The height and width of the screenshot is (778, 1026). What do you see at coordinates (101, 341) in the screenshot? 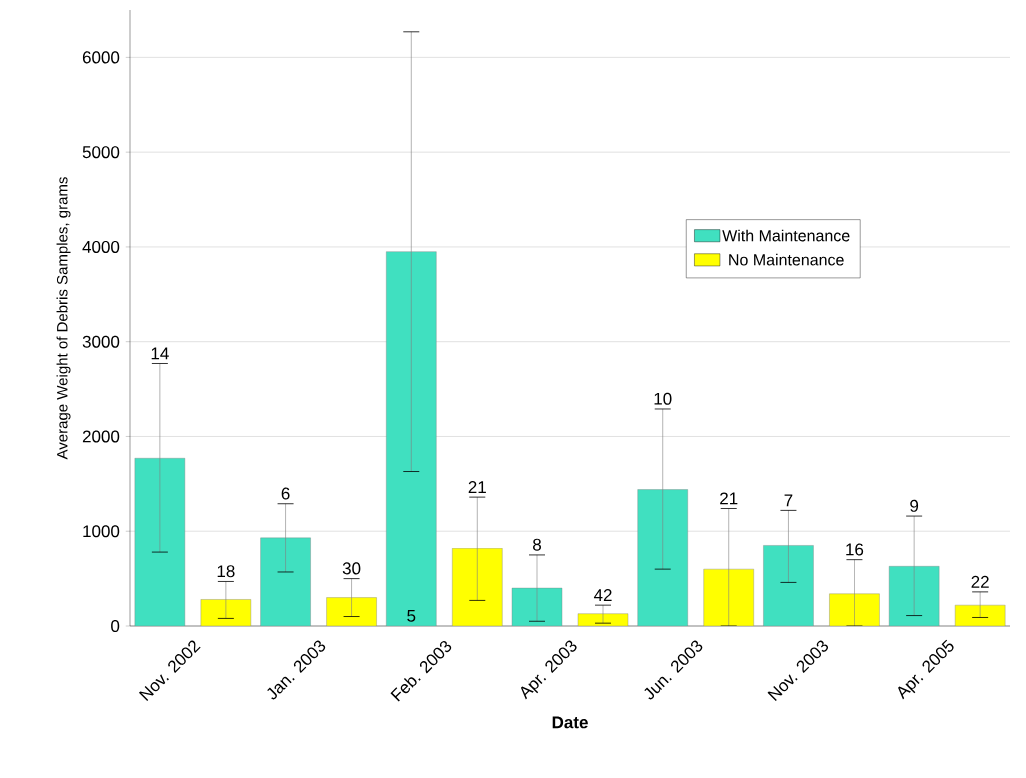
I see `y-tick-label: 3000` at bounding box center [101, 341].